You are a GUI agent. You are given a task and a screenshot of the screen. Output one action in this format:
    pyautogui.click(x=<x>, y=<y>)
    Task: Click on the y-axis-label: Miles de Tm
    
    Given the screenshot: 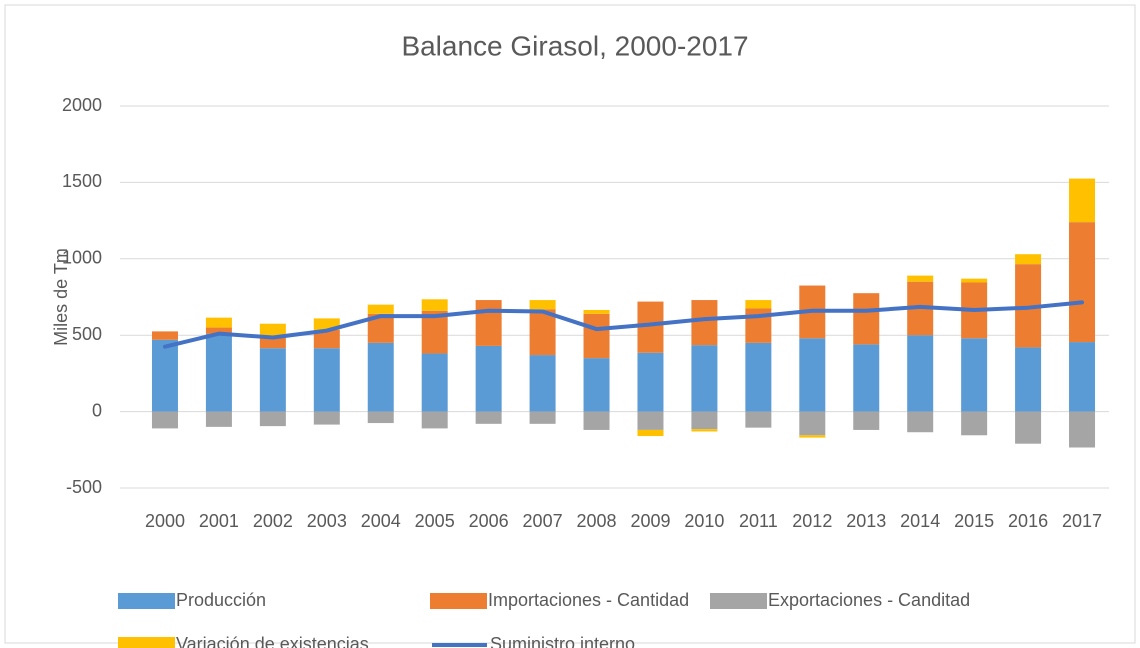 What is the action you would take?
    pyautogui.click(x=61, y=297)
    